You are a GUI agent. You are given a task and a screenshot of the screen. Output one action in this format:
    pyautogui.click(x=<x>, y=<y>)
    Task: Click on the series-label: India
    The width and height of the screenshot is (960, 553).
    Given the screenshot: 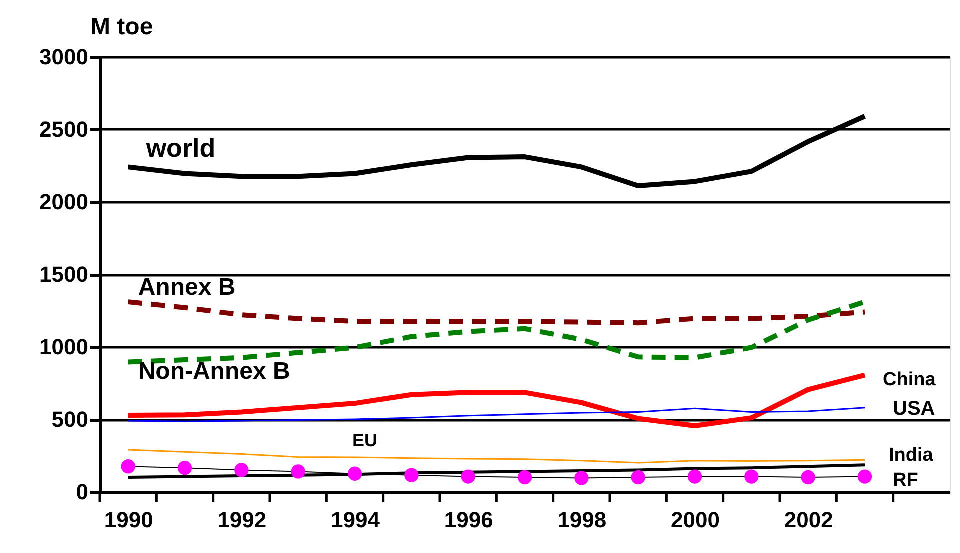 What is the action you would take?
    pyautogui.click(x=911, y=455)
    